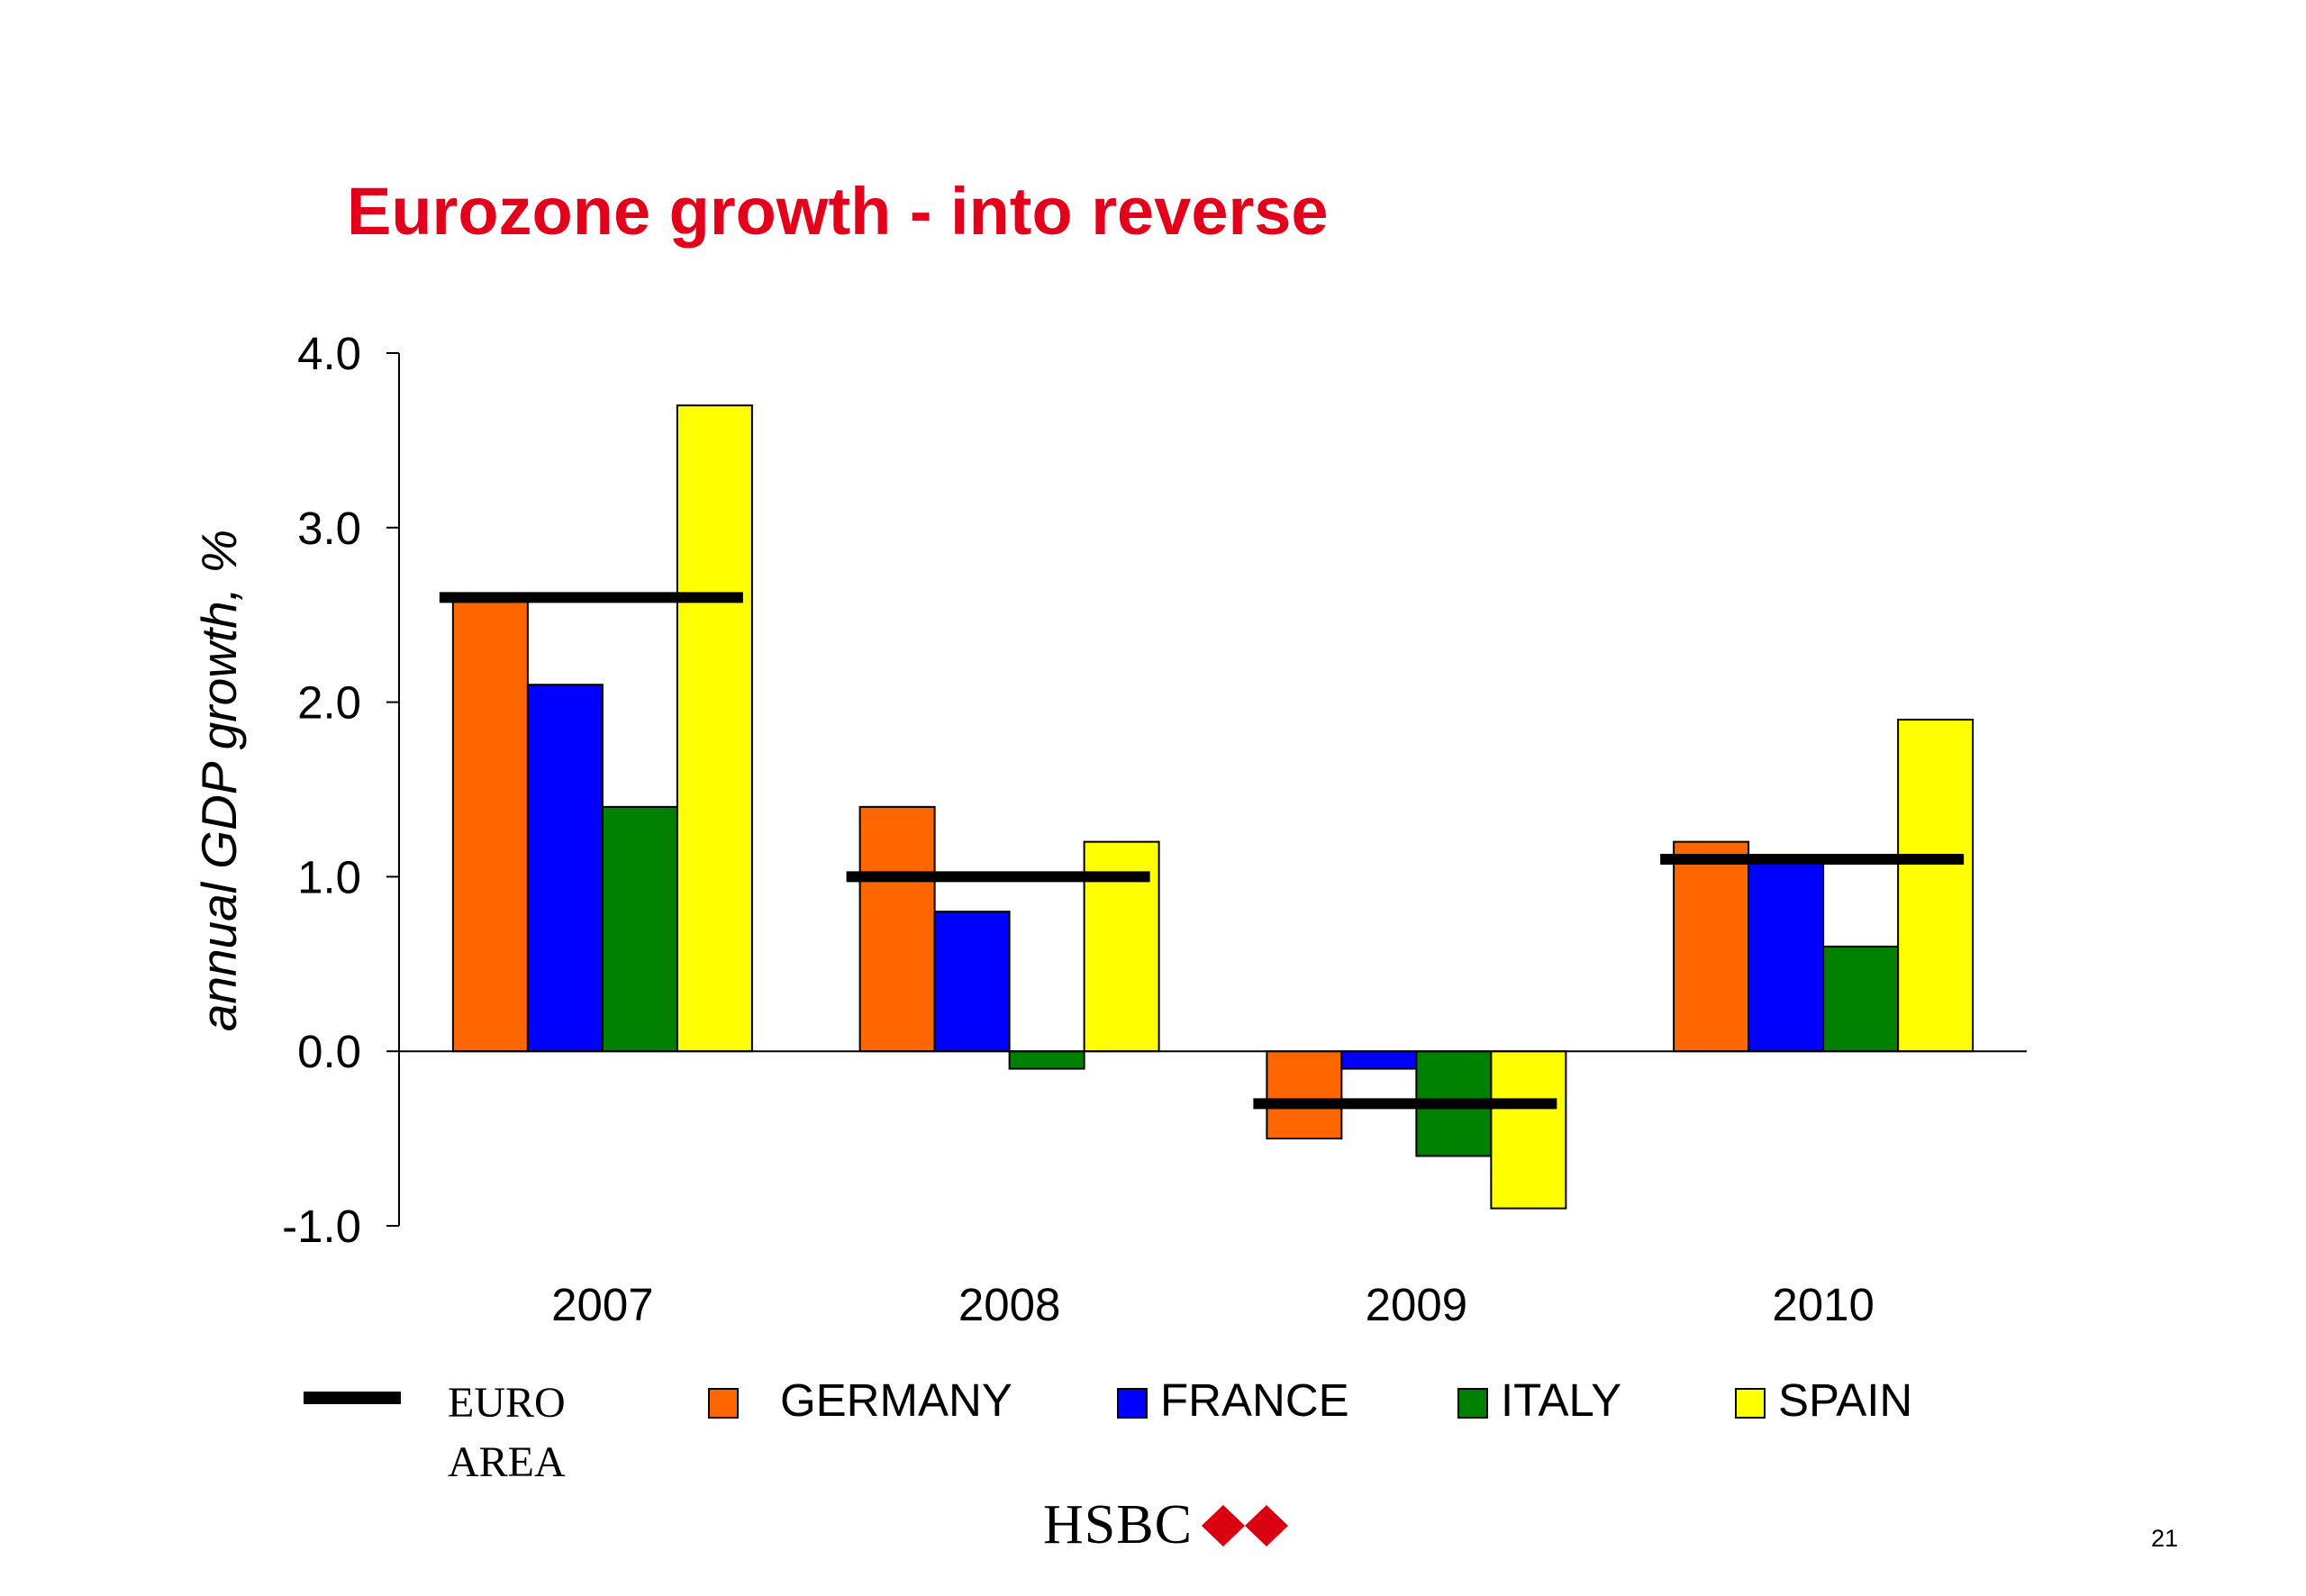  I want to click on x-tick-label: 2008, so click(1009, 1304).